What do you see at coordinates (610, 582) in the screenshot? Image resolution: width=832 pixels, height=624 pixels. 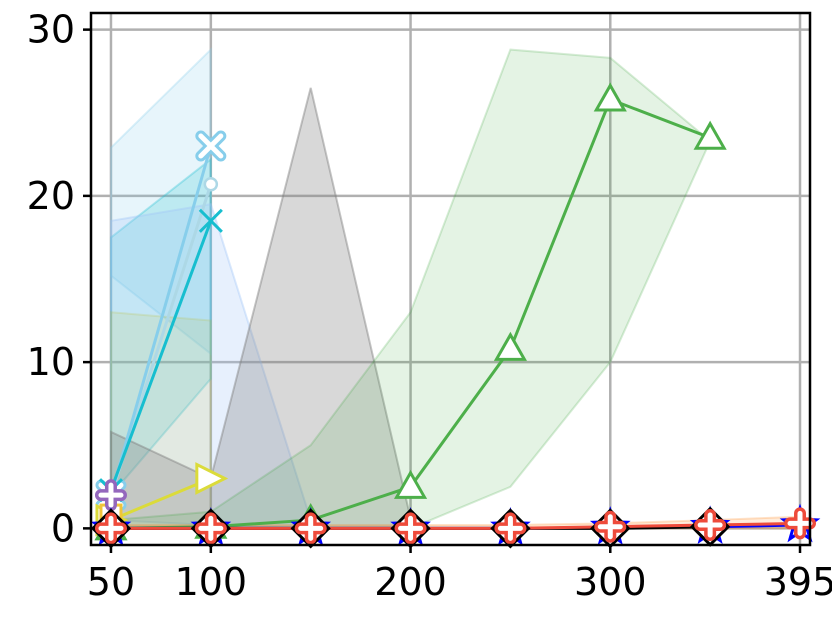 I see `x-tick-label: 300` at bounding box center [610, 582].